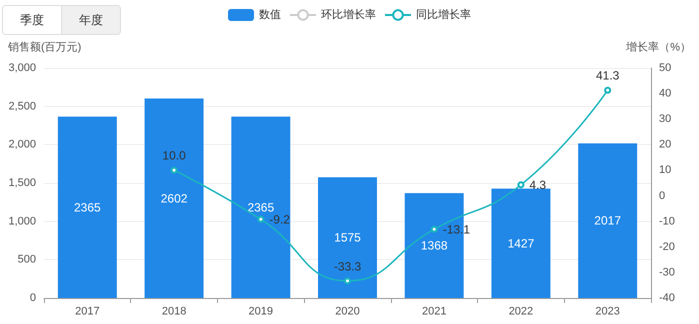  I want to click on data-label: -33.3, so click(348, 266).